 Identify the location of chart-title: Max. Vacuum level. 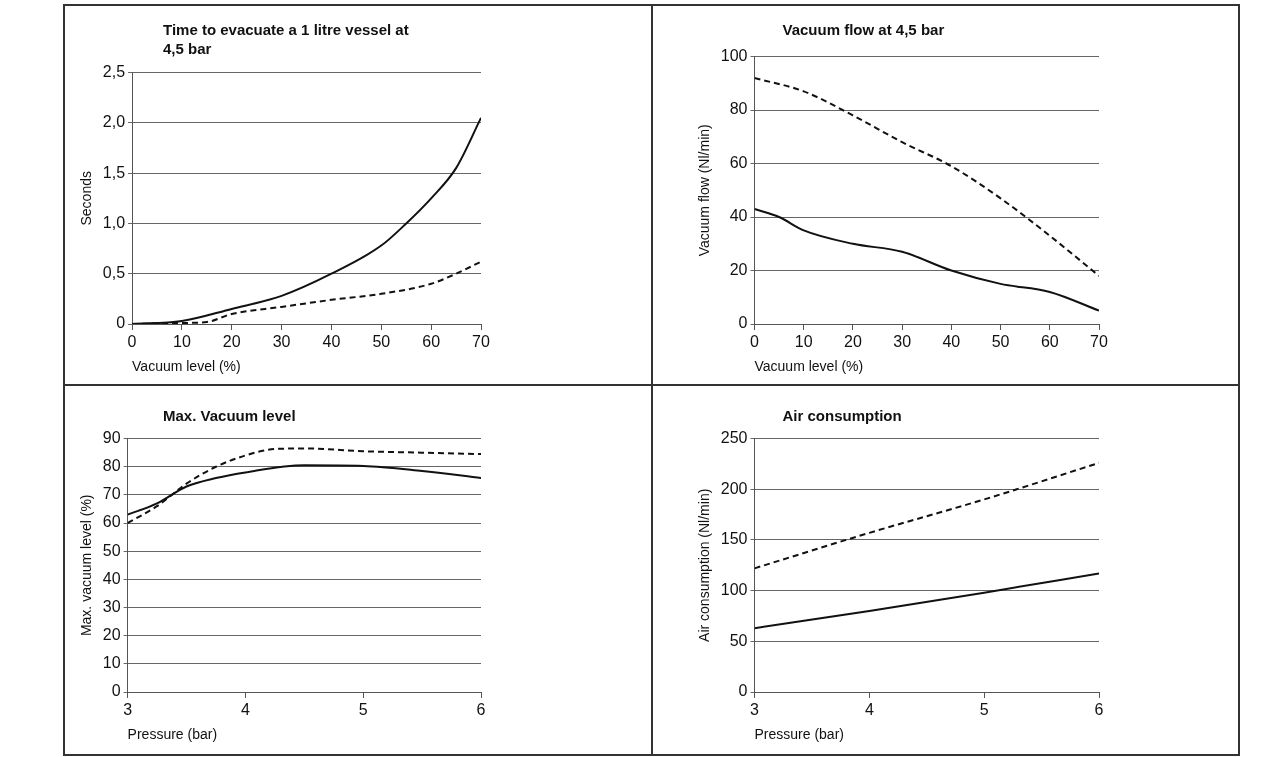
(230, 415).